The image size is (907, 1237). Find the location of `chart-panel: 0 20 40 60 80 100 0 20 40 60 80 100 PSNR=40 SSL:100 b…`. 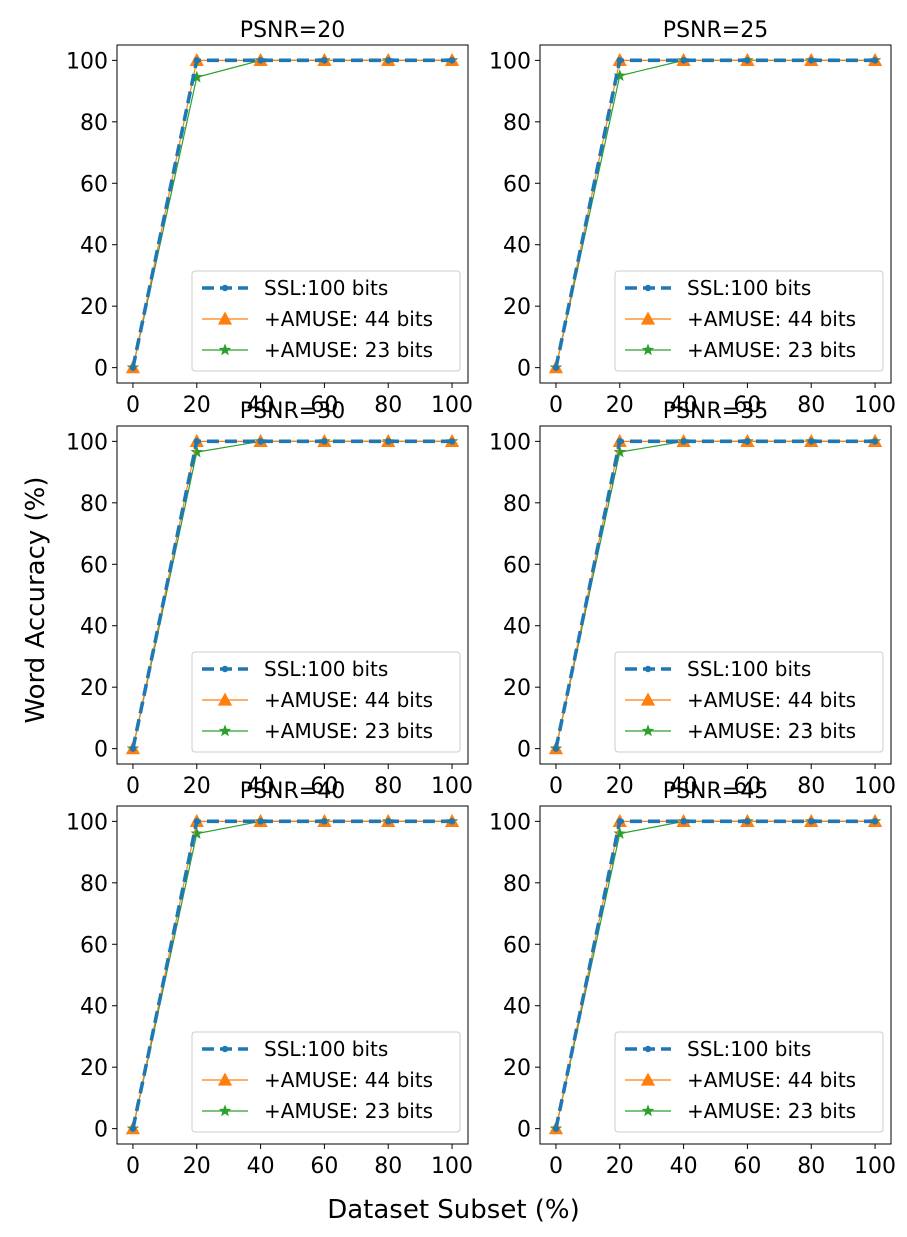

chart-panel: 0 20 40 60 80 100 0 20 40 60 80 100 PSNR=40 SSL:100 b… is located at coordinates (269, 979).